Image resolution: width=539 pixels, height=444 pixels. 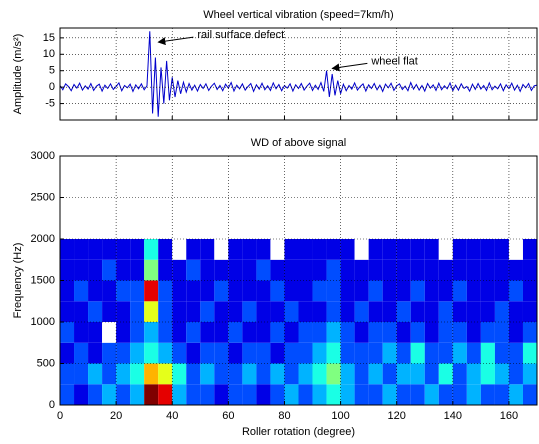 What do you see at coordinates (18, 281) in the screenshot?
I see `y-axis-label: Frequency (Hz)` at bounding box center [18, 281].